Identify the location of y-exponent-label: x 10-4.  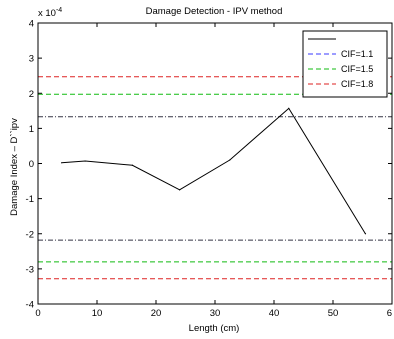
(50, 13).